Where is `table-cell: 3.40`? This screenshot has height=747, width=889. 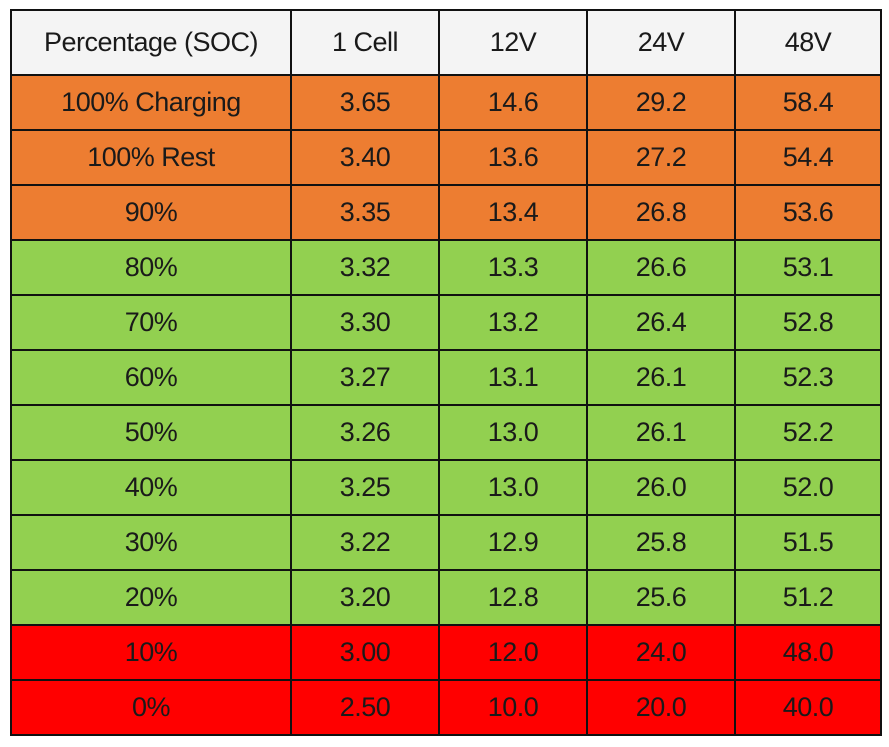 table-cell: 3.40 is located at coordinates (365, 157).